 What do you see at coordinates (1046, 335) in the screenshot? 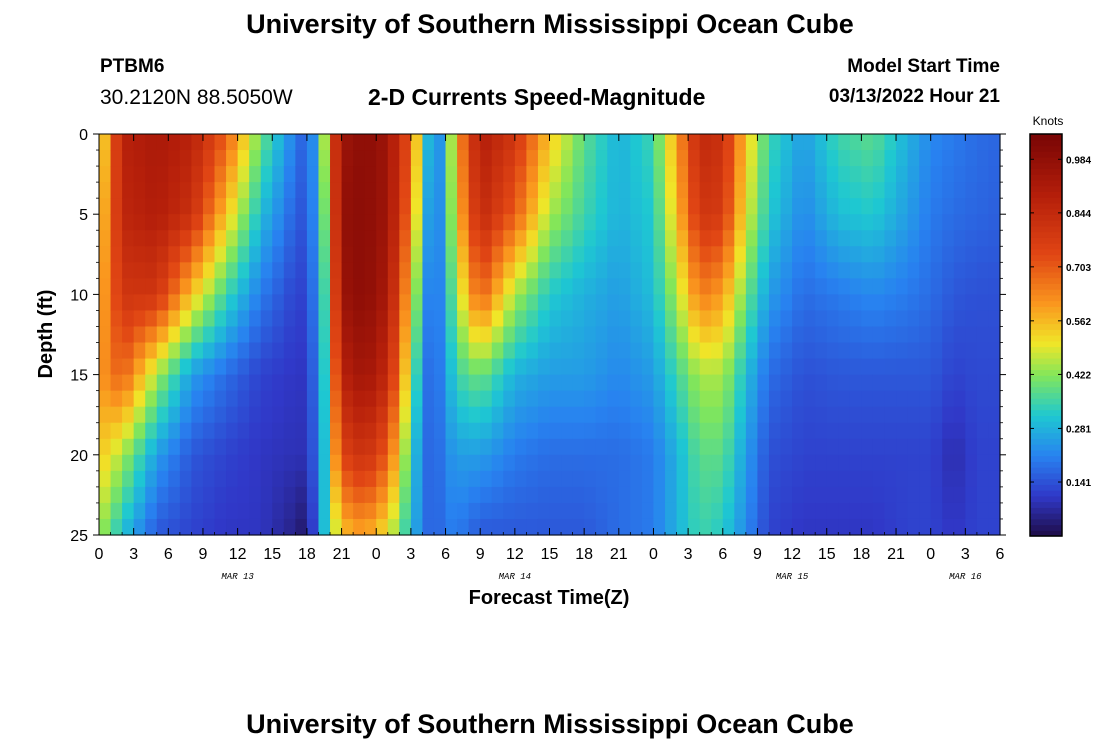
I see `colorbar-border` at bounding box center [1046, 335].